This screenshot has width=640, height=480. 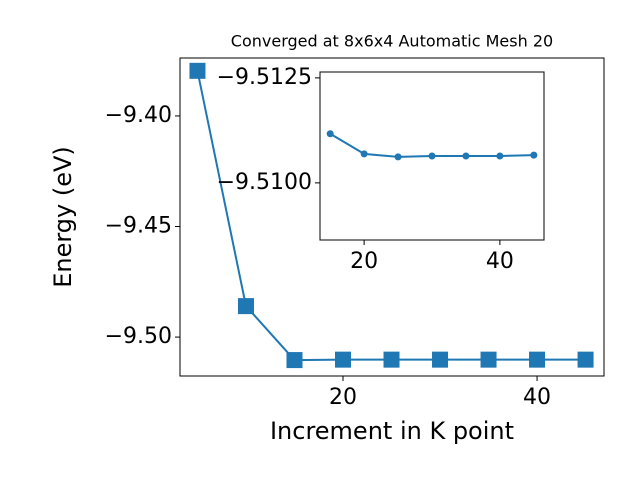 I want to click on x-axis-label: Increment in K point, so click(x=392, y=431).